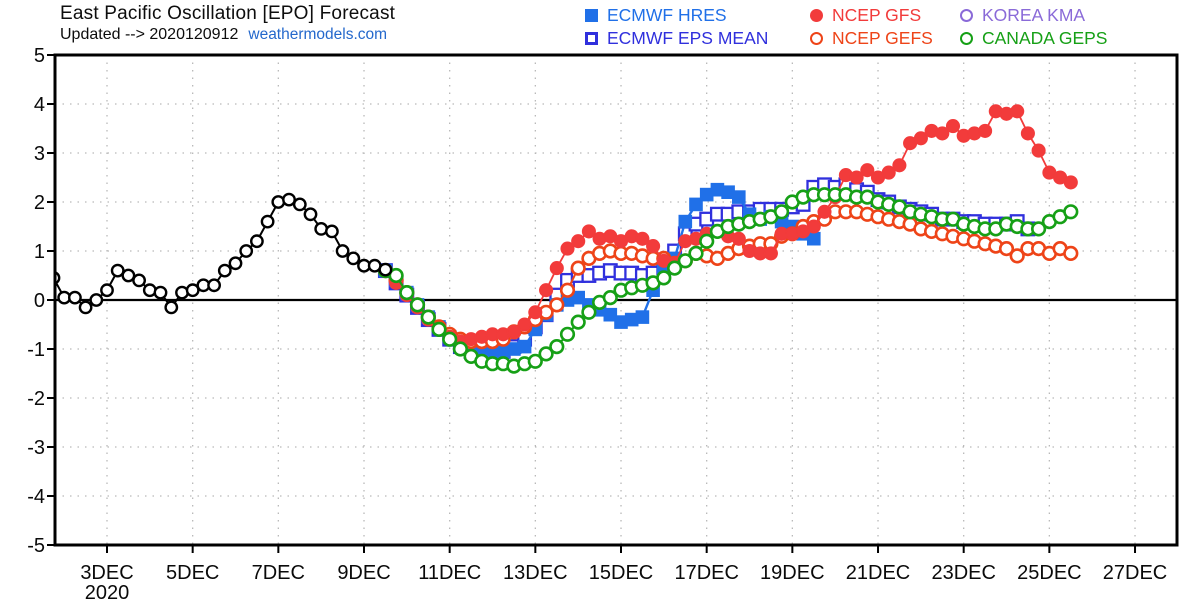 This screenshot has height=600, width=1200. I want to click on legend-item-ncep-gfs: NCEP GFS, so click(885, 15).